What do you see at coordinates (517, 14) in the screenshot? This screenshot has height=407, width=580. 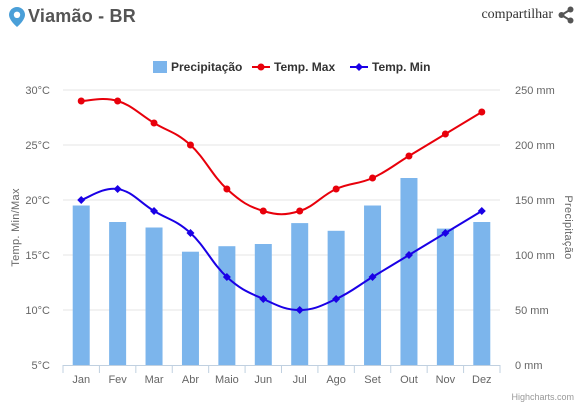 I see `share-label: compartilhar` at bounding box center [517, 14].